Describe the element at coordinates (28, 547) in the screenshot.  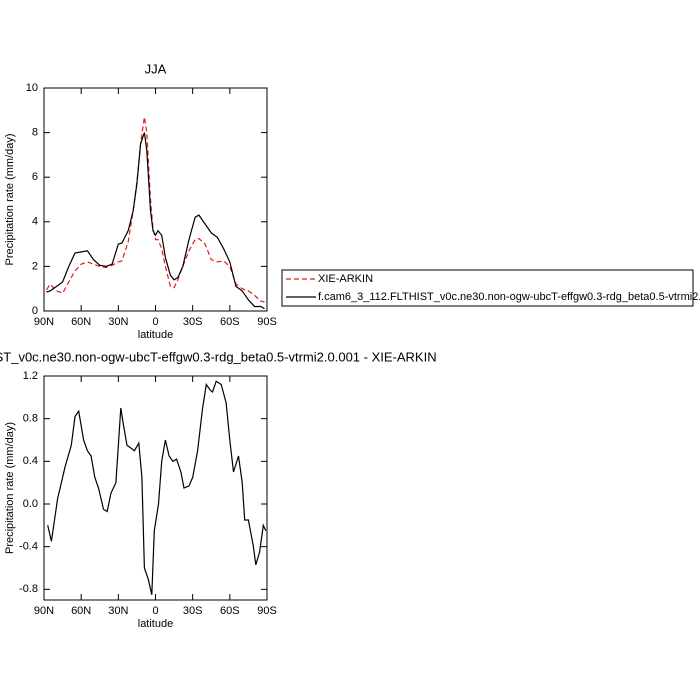
I see `y-tick-label: -0.4` at that location.